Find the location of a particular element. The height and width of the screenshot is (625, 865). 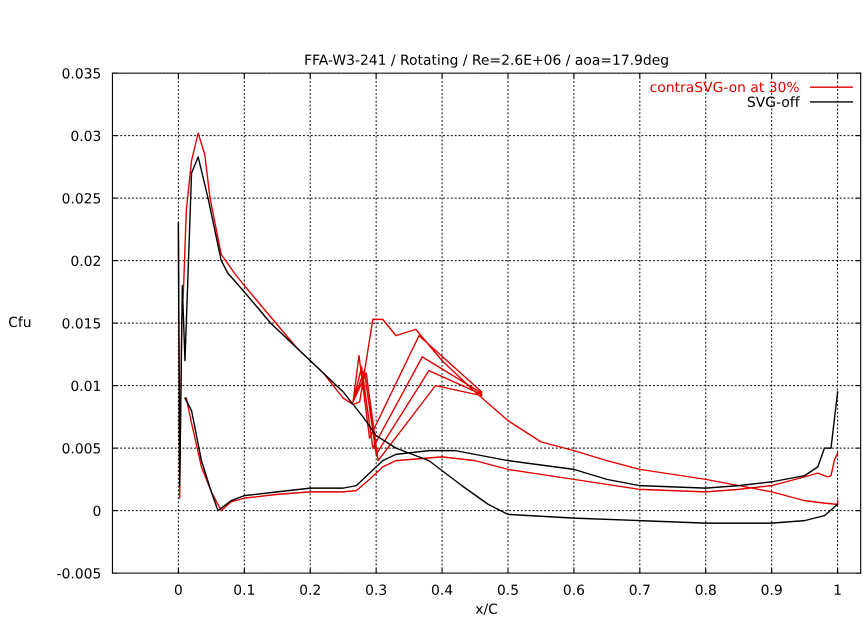

x-tick-label: 0.3 is located at coordinates (376, 589).